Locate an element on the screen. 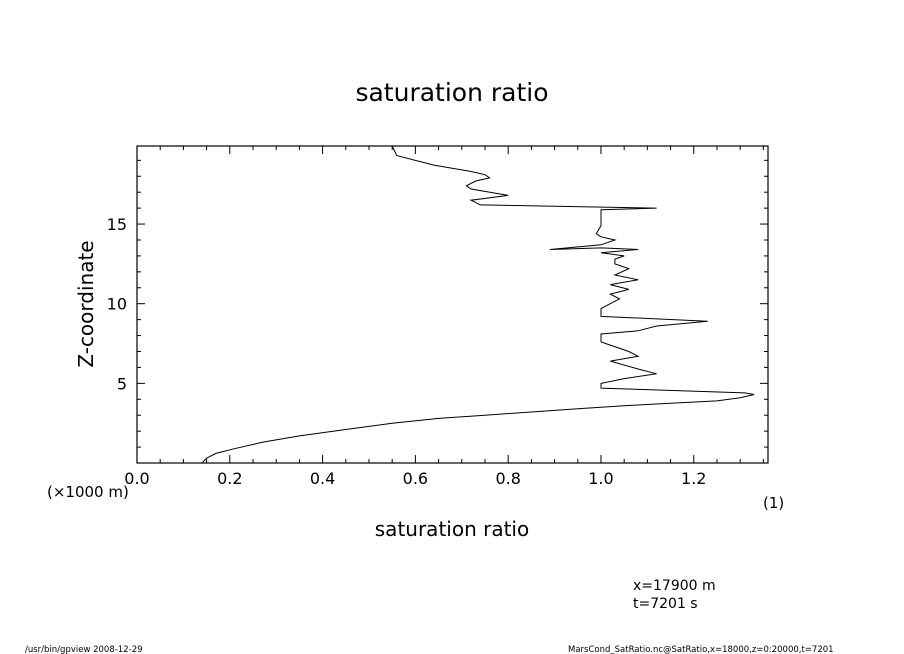 This screenshot has height=654, width=904. x-tick-label: 0.6 is located at coordinates (415, 478).